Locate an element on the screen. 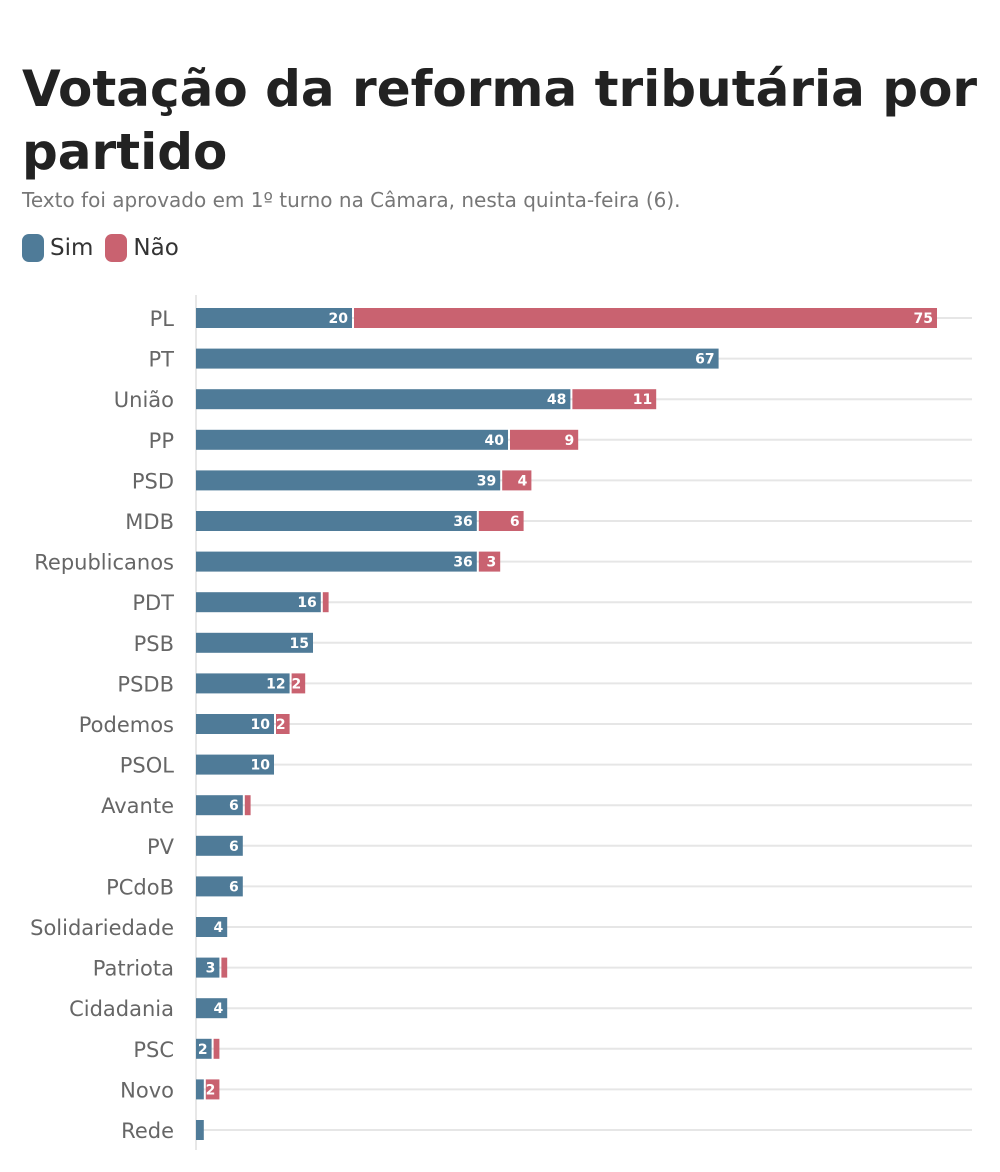  category-label: PP is located at coordinates (161, 441).